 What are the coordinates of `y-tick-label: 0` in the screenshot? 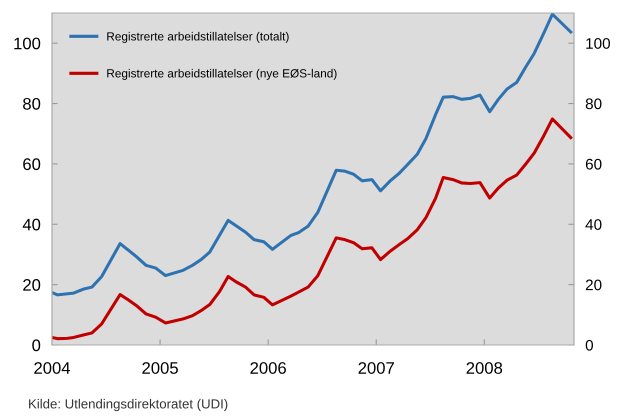 It's located at (36, 345).